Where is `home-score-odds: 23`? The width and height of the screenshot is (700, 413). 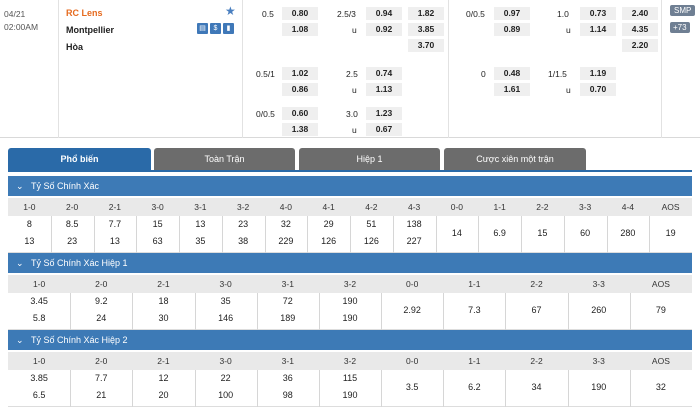 home-score-odds: 23 is located at coordinates (243, 224).